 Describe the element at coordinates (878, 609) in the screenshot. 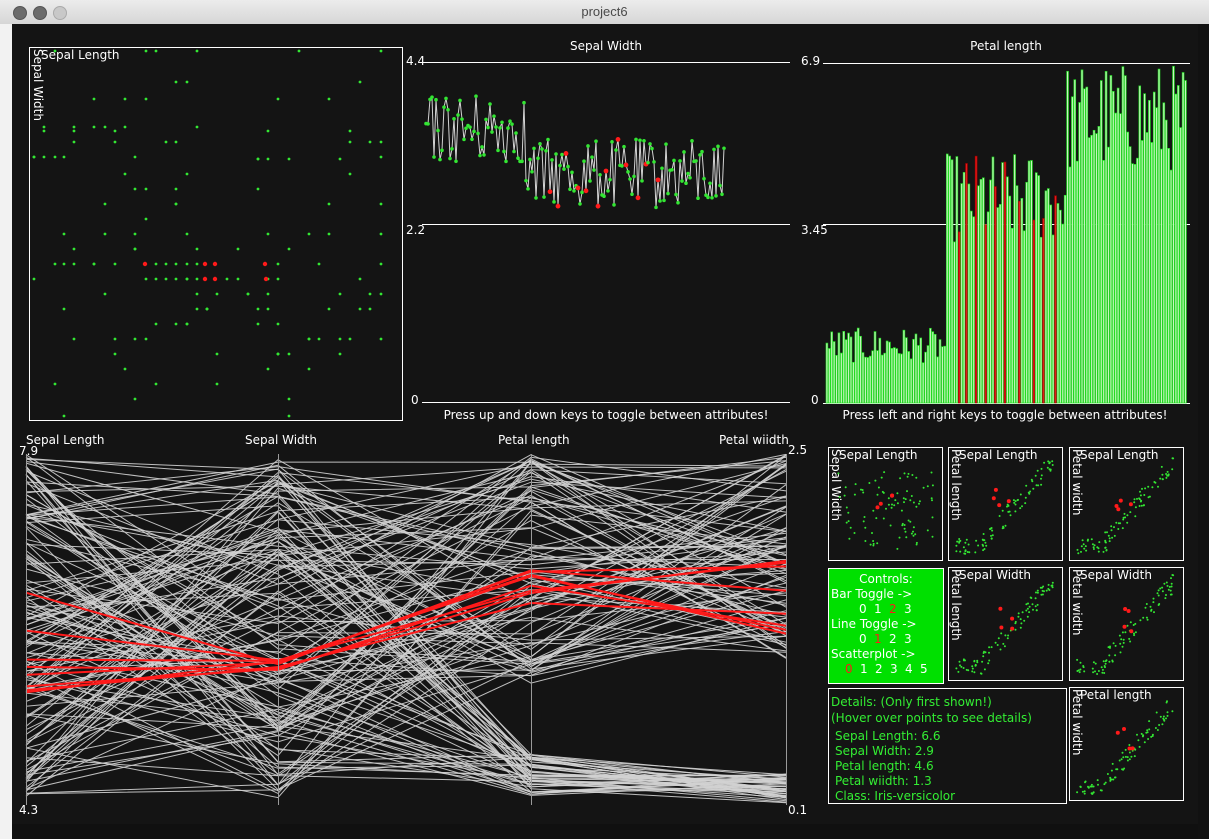

I see `bar-opts-1: 1` at that location.